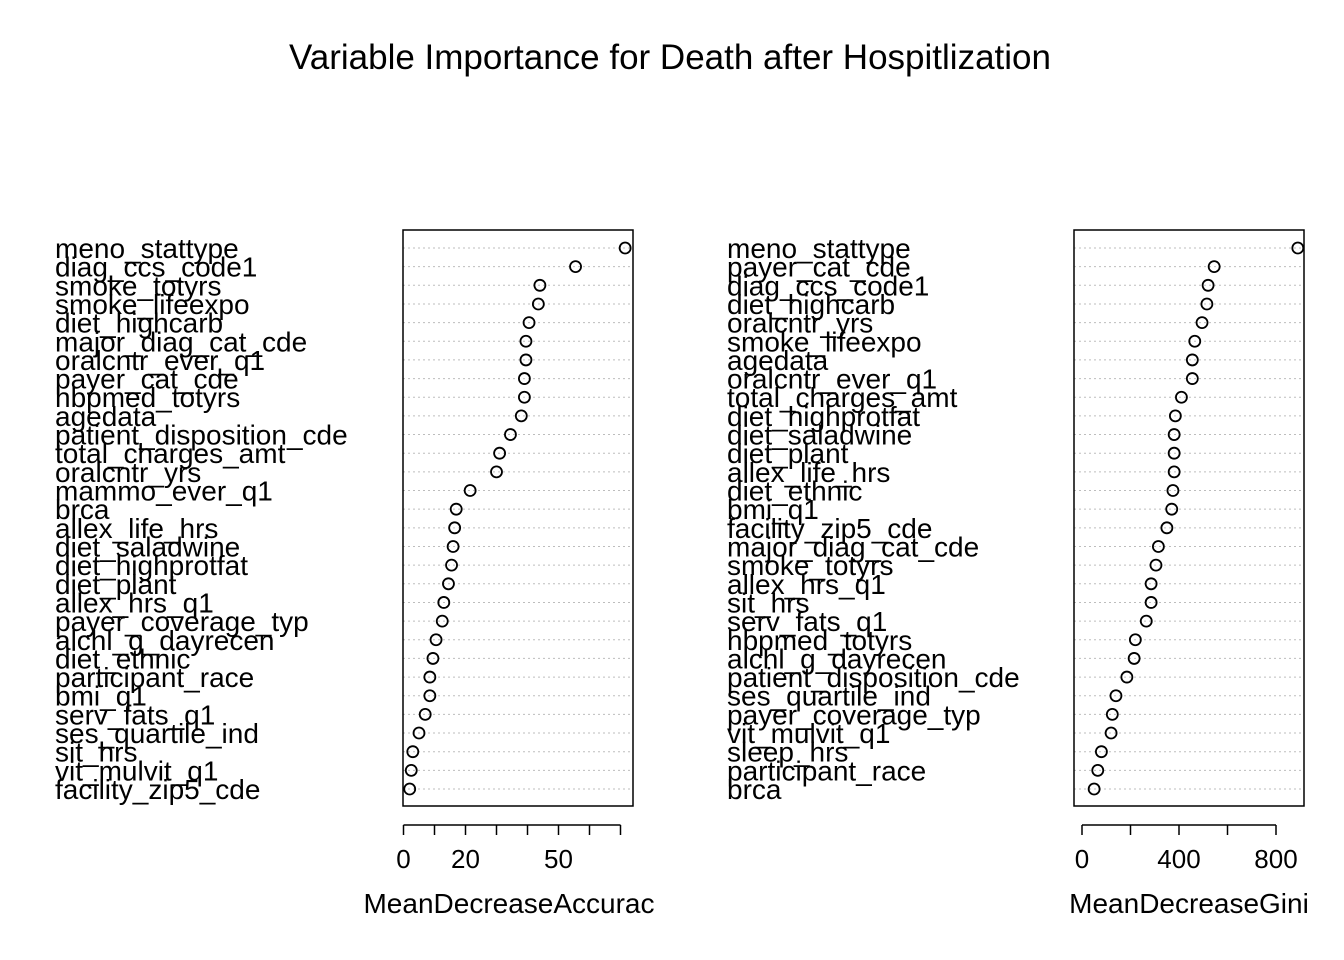 This screenshot has height=960, width=1344. What do you see at coordinates (444, 602) in the screenshot?
I see `data-point-mda-allex-hrs-q1` at bounding box center [444, 602].